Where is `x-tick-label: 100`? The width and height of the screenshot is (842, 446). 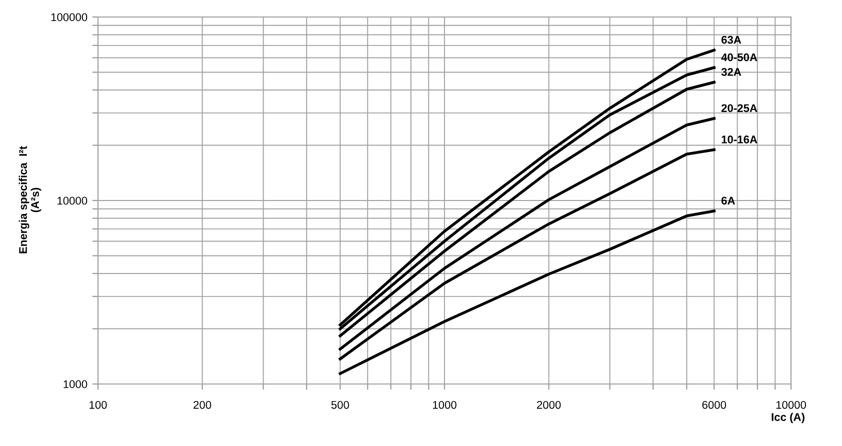 x-tick-label: 100 is located at coordinates (98, 404).